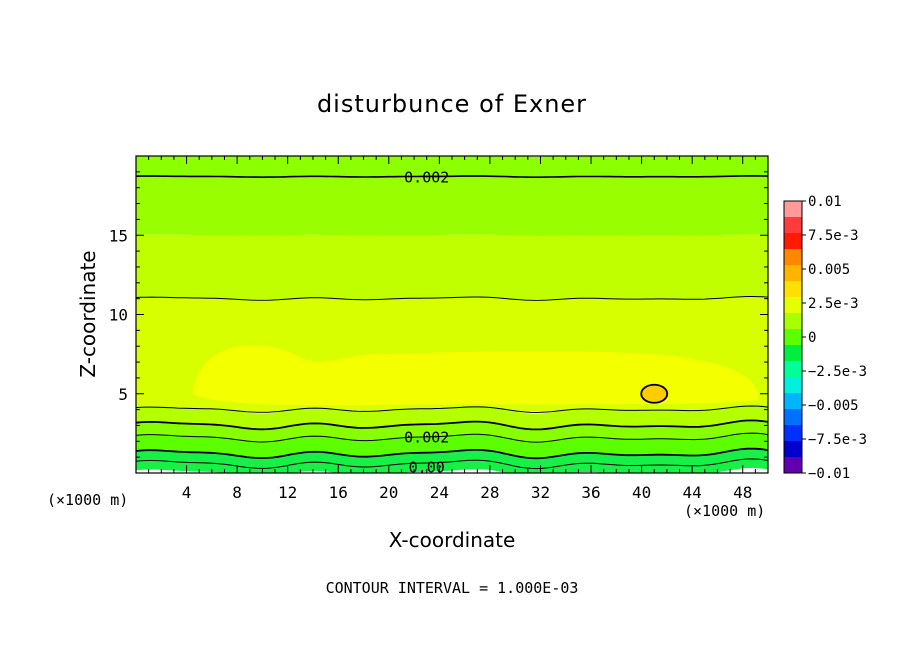  What do you see at coordinates (287, 492) in the screenshot?
I see `x-tick-label: 12` at bounding box center [287, 492].